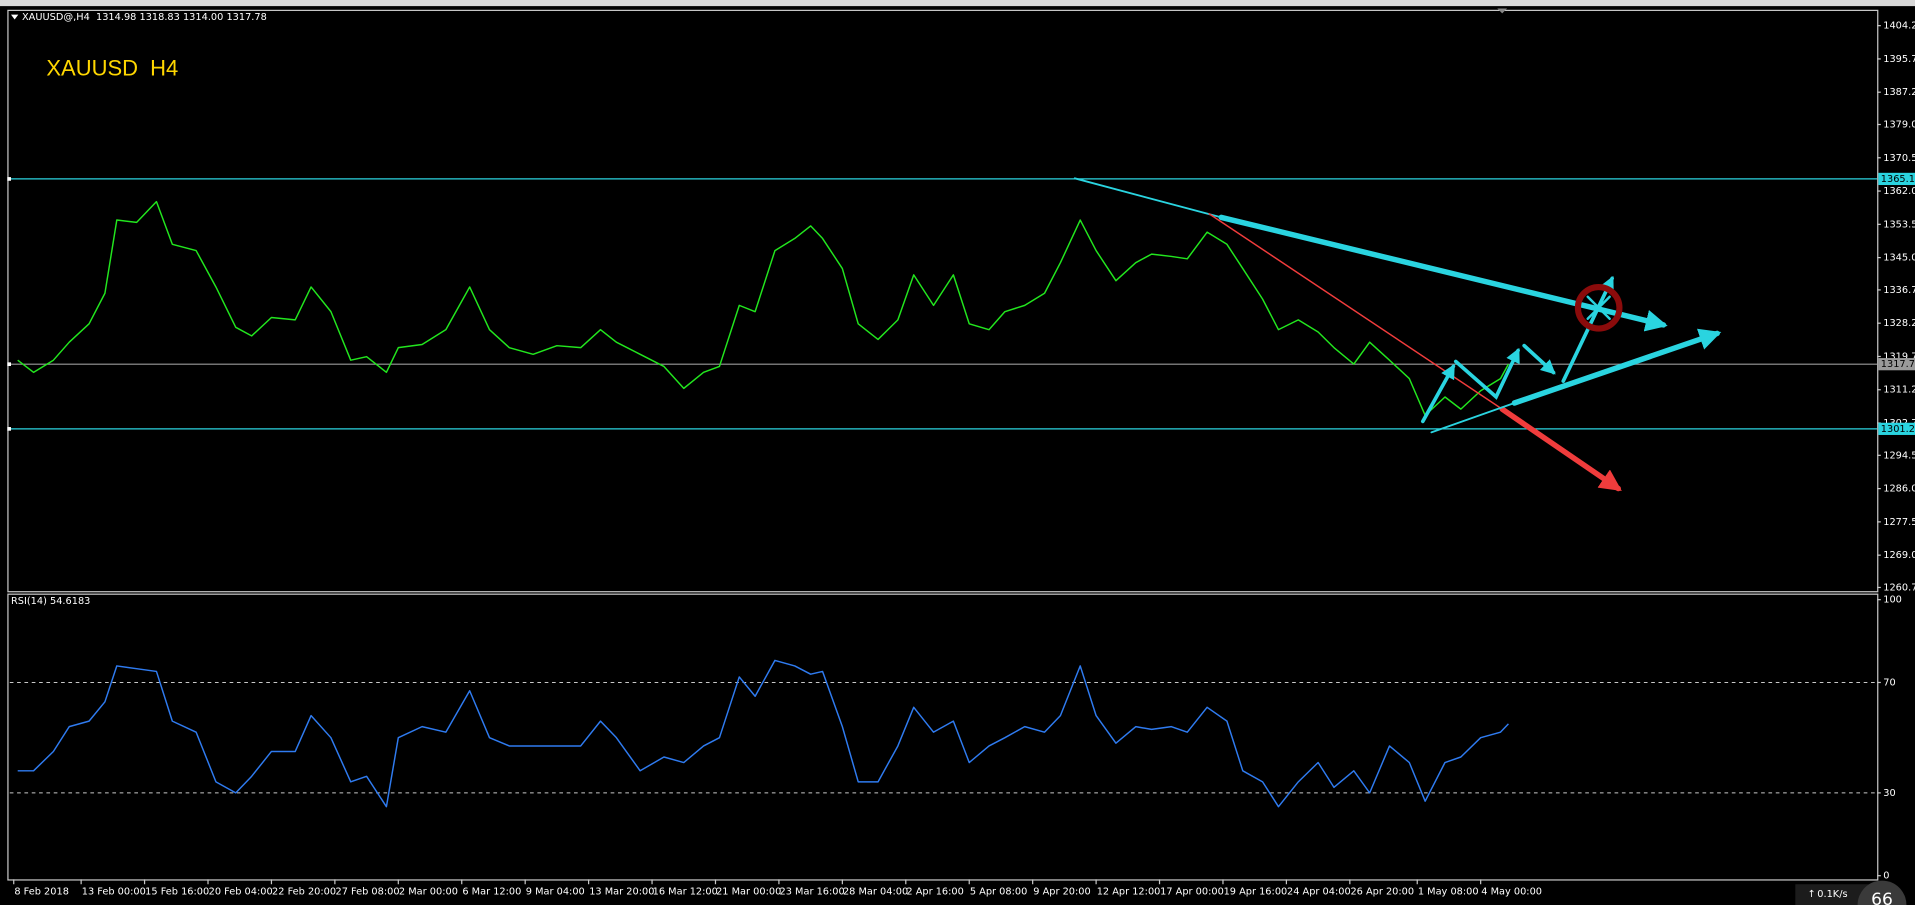 This screenshot has width=1915, height=905. What do you see at coordinates (50, 601) in the screenshot?
I see `rsi-title: RSI(14) 54.6183` at bounding box center [50, 601].